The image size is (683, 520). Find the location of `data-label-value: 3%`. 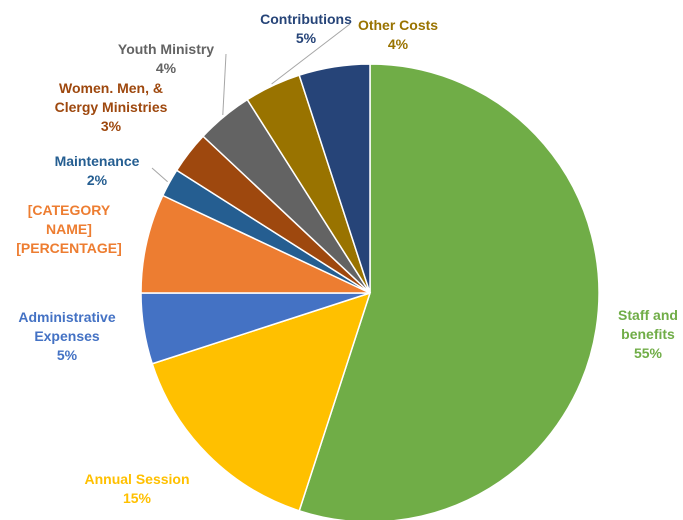

data-label-value: 3% is located at coordinates (111, 126).